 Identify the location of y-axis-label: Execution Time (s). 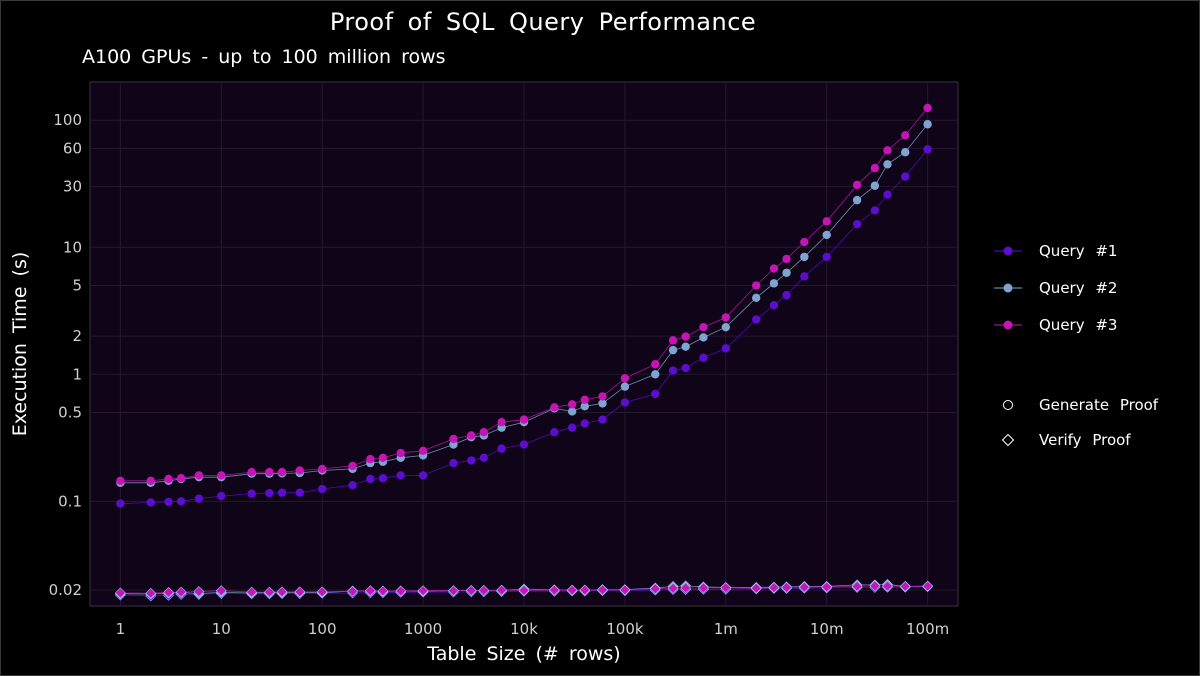
(20, 344).